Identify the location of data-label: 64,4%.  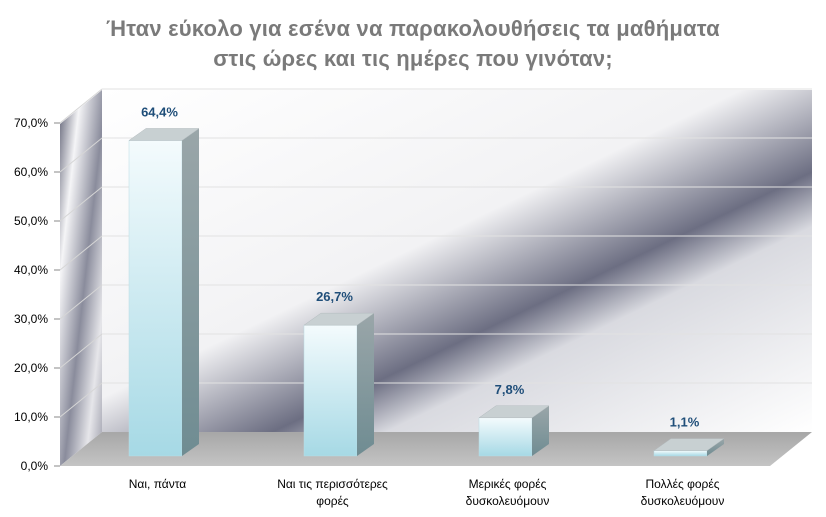
(159, 111).